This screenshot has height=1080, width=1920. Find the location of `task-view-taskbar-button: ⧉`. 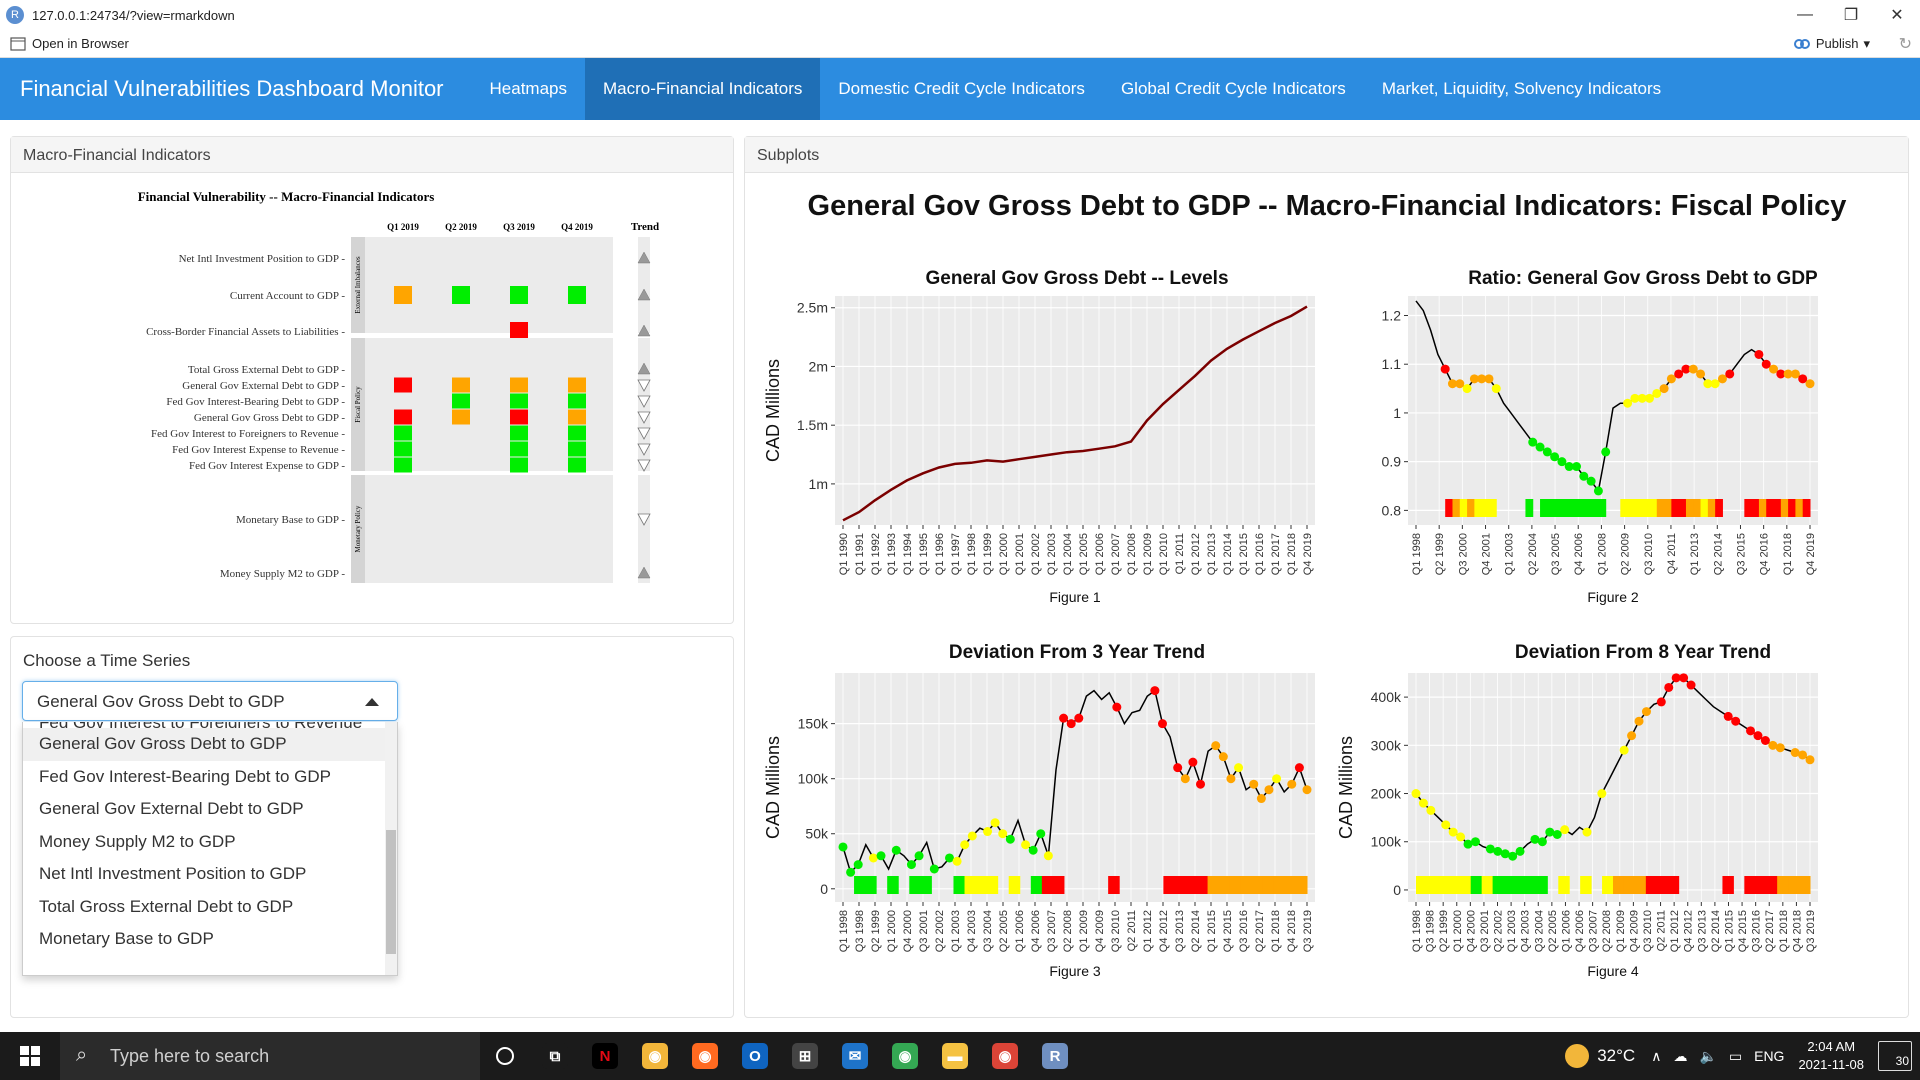

task-view-taskbar-button: ⧉ is located at coordinates (555, 1056).